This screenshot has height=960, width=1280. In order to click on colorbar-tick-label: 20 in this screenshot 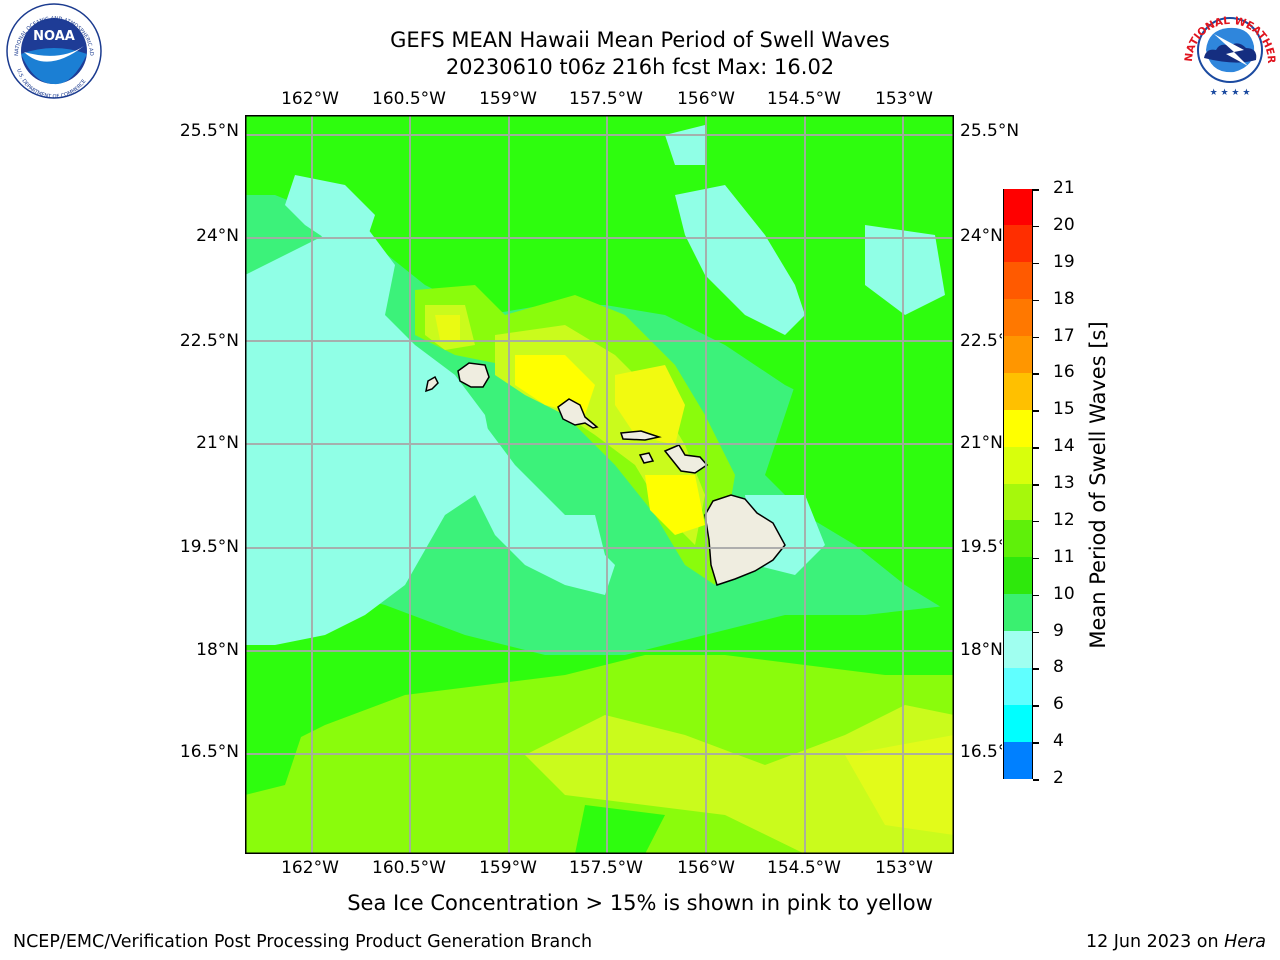, I will do `click(1064, 224)`.